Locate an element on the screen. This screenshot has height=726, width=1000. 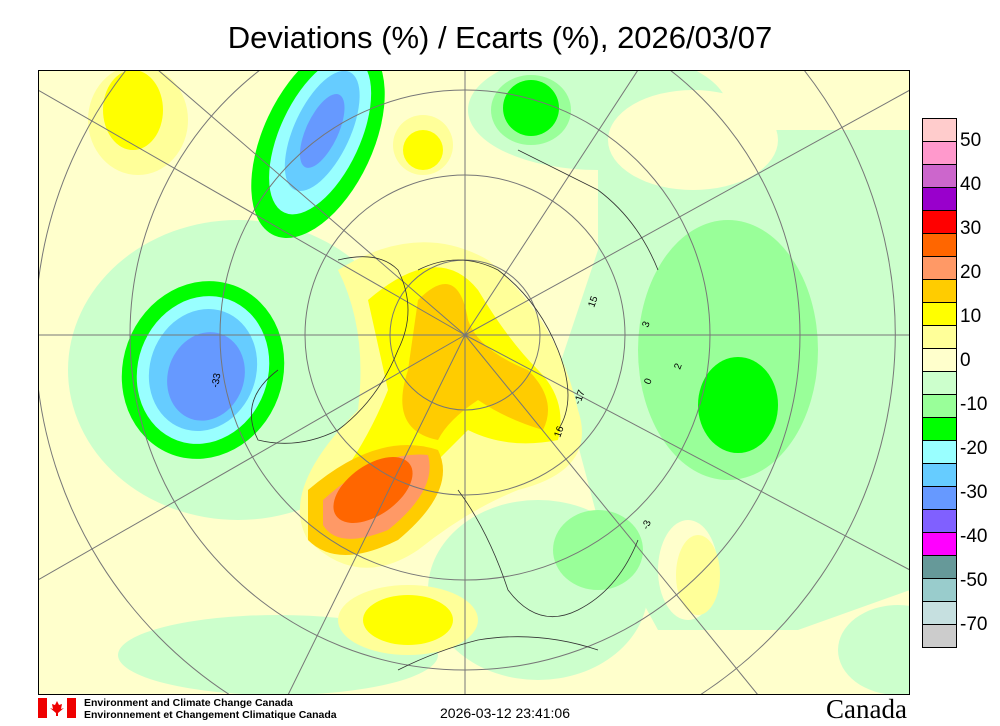
generated-timestamp: 2026-03-12 23:41:06 is located at coordinates (505, 713).